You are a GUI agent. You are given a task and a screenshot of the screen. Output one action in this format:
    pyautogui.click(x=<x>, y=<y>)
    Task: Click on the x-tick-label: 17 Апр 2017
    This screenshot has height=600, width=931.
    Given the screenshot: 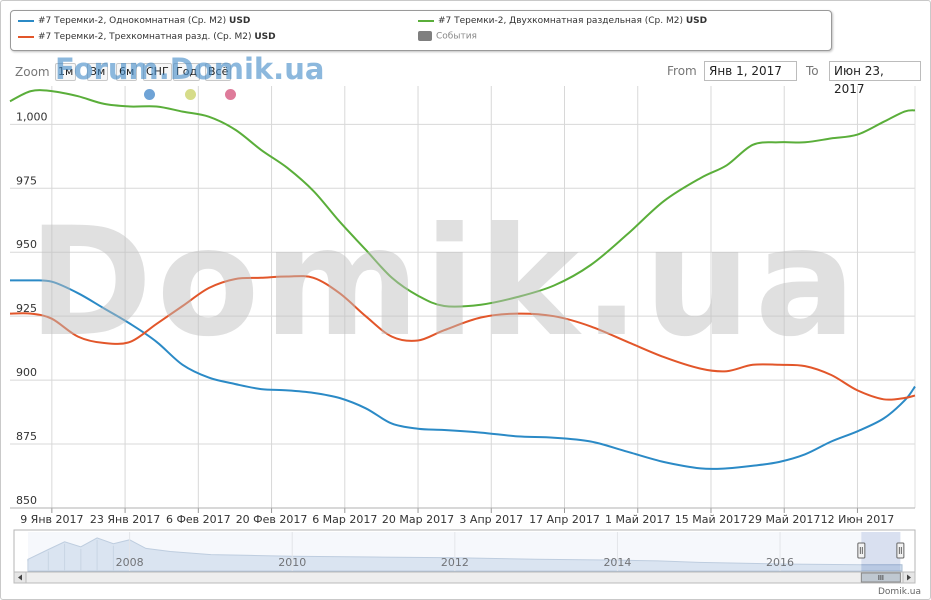 What is the action you would take?
    pyautogui.click(x=564, y=519)
    